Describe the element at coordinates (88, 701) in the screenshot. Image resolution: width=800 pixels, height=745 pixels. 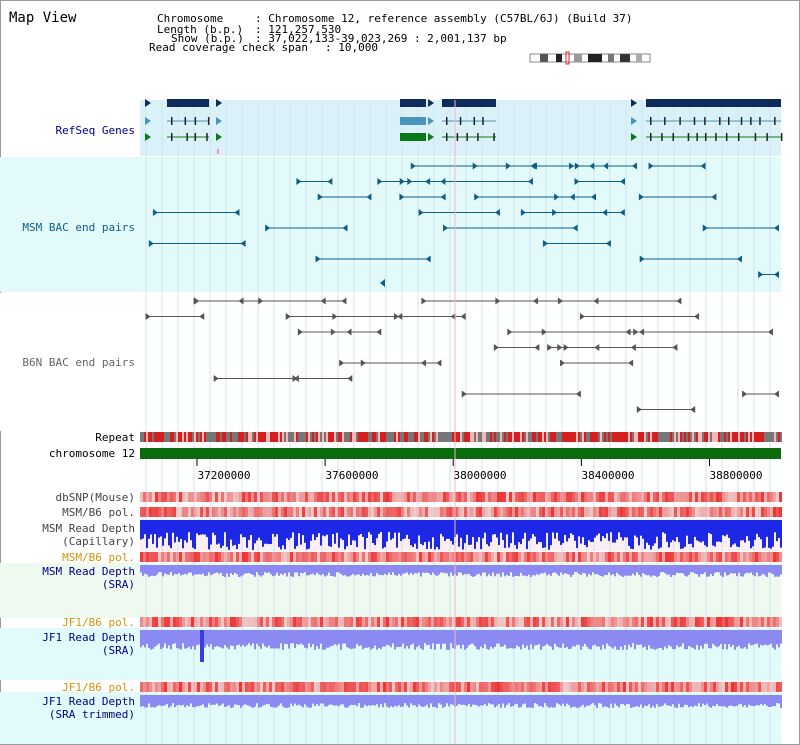
I see `jf1-depth-trimmed-label: JF1 Read Depth` at that location.